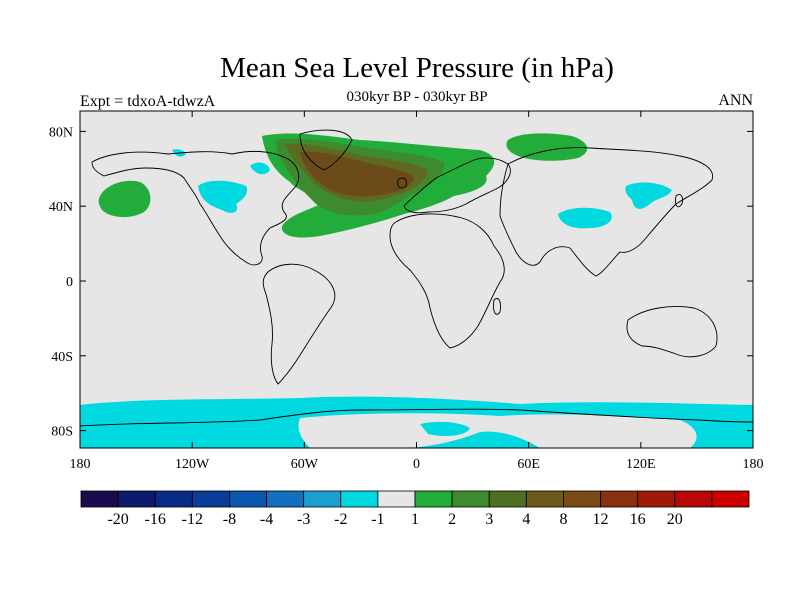 The width and height of the screenshot is (800, 600). Describe the element at coordinates (601, 519) in the screenshot. I see `colorbar-label: 12` at that location.